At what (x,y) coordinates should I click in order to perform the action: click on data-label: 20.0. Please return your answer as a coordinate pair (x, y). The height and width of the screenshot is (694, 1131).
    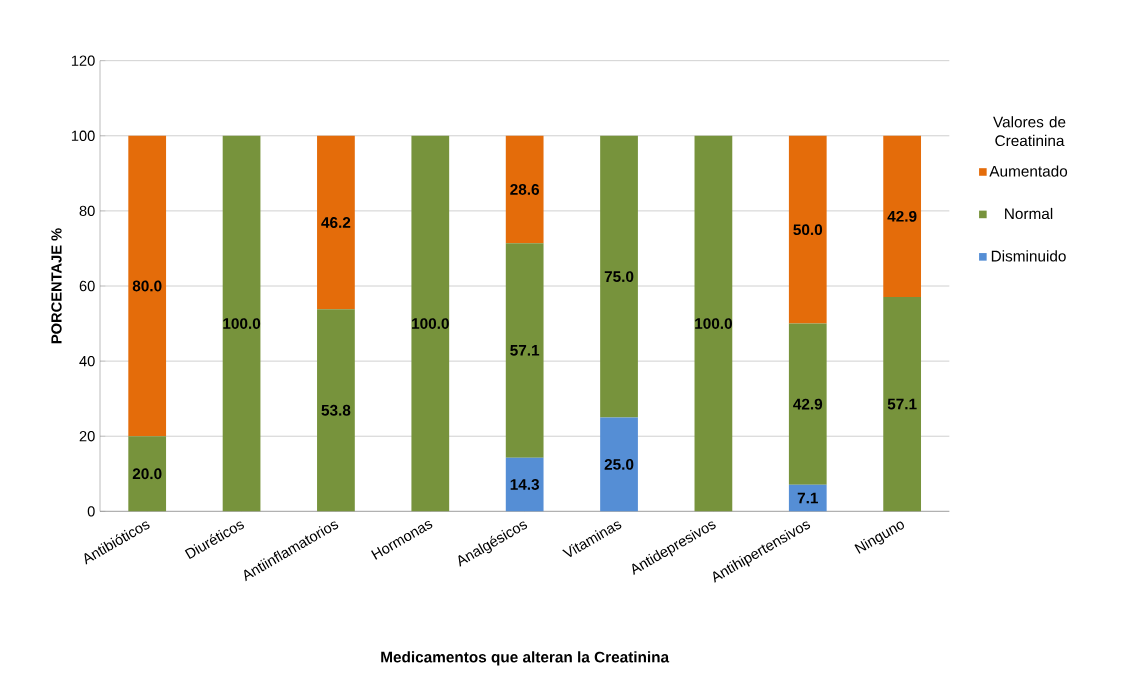
    Looking at the image, I should click on (147, 474).